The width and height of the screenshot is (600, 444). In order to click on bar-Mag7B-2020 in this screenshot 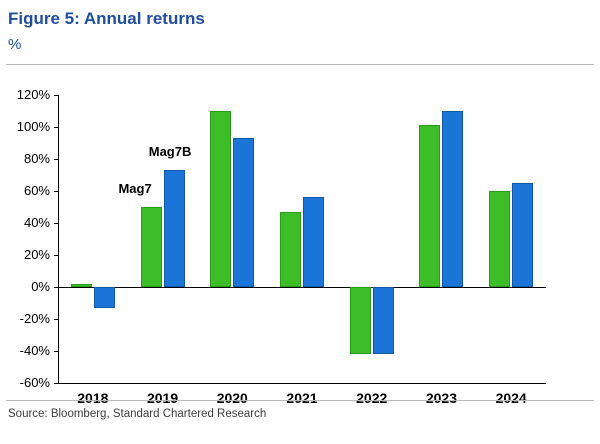, I will do `click(244, 212)`.